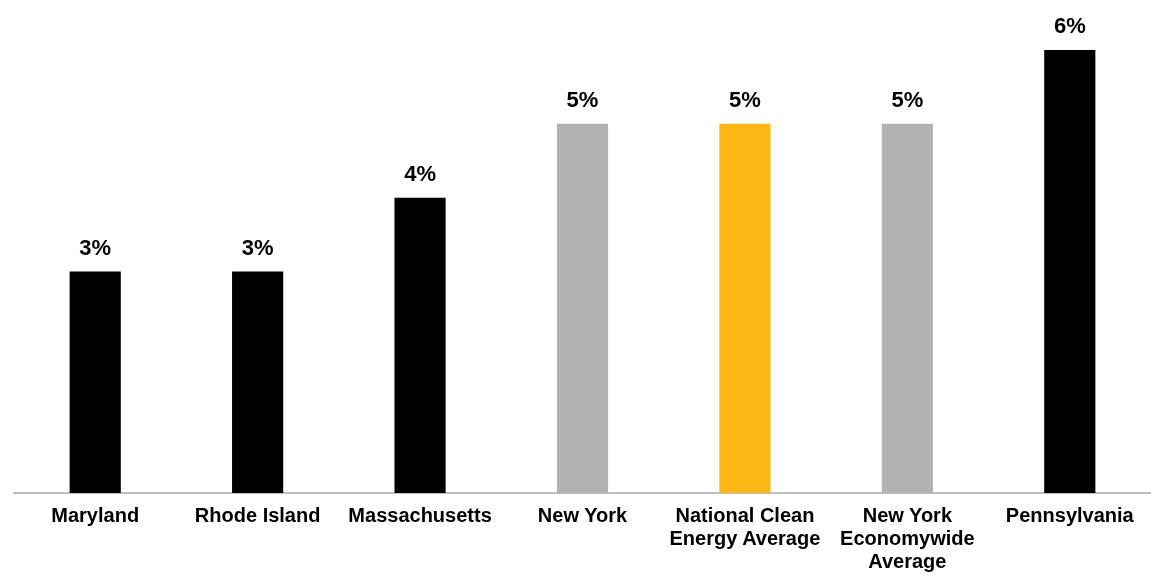 Image resolution: width=1151 pixels, height=586 pixels. I want to click on x-tick-label: Massachusetts, so click(420, 515).